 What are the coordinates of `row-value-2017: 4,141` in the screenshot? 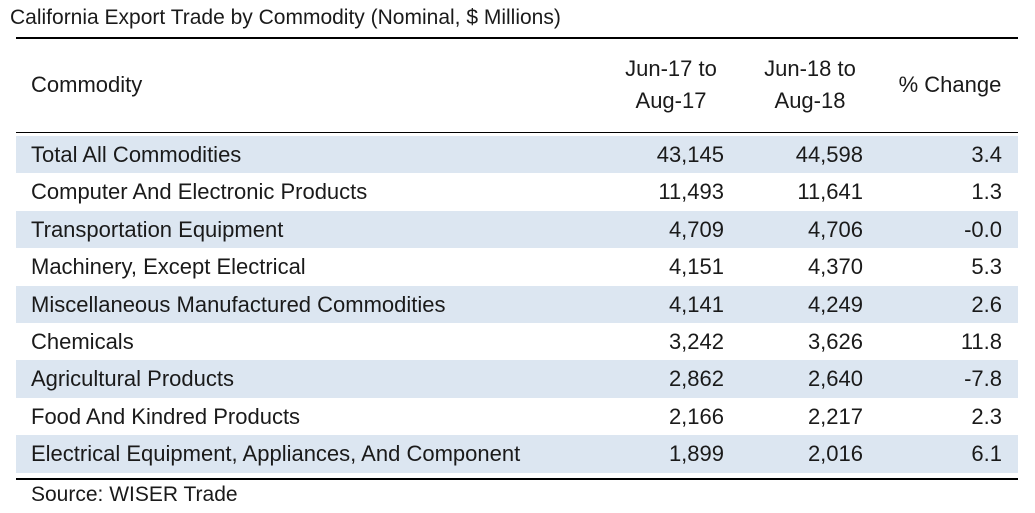 It's located at (696, 304).